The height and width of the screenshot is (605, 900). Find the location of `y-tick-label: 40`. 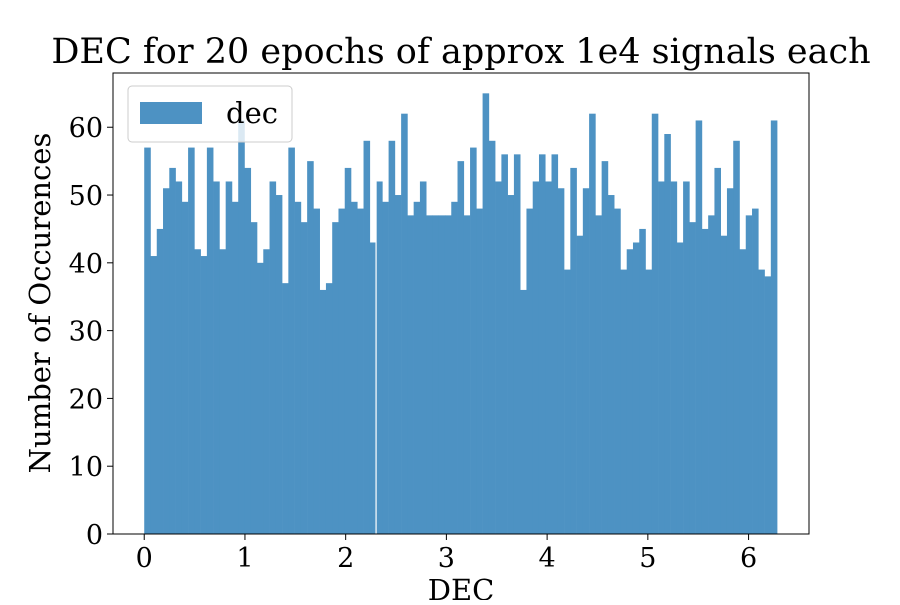

y-tick-label: 40 is located at coordinates (86, 264).